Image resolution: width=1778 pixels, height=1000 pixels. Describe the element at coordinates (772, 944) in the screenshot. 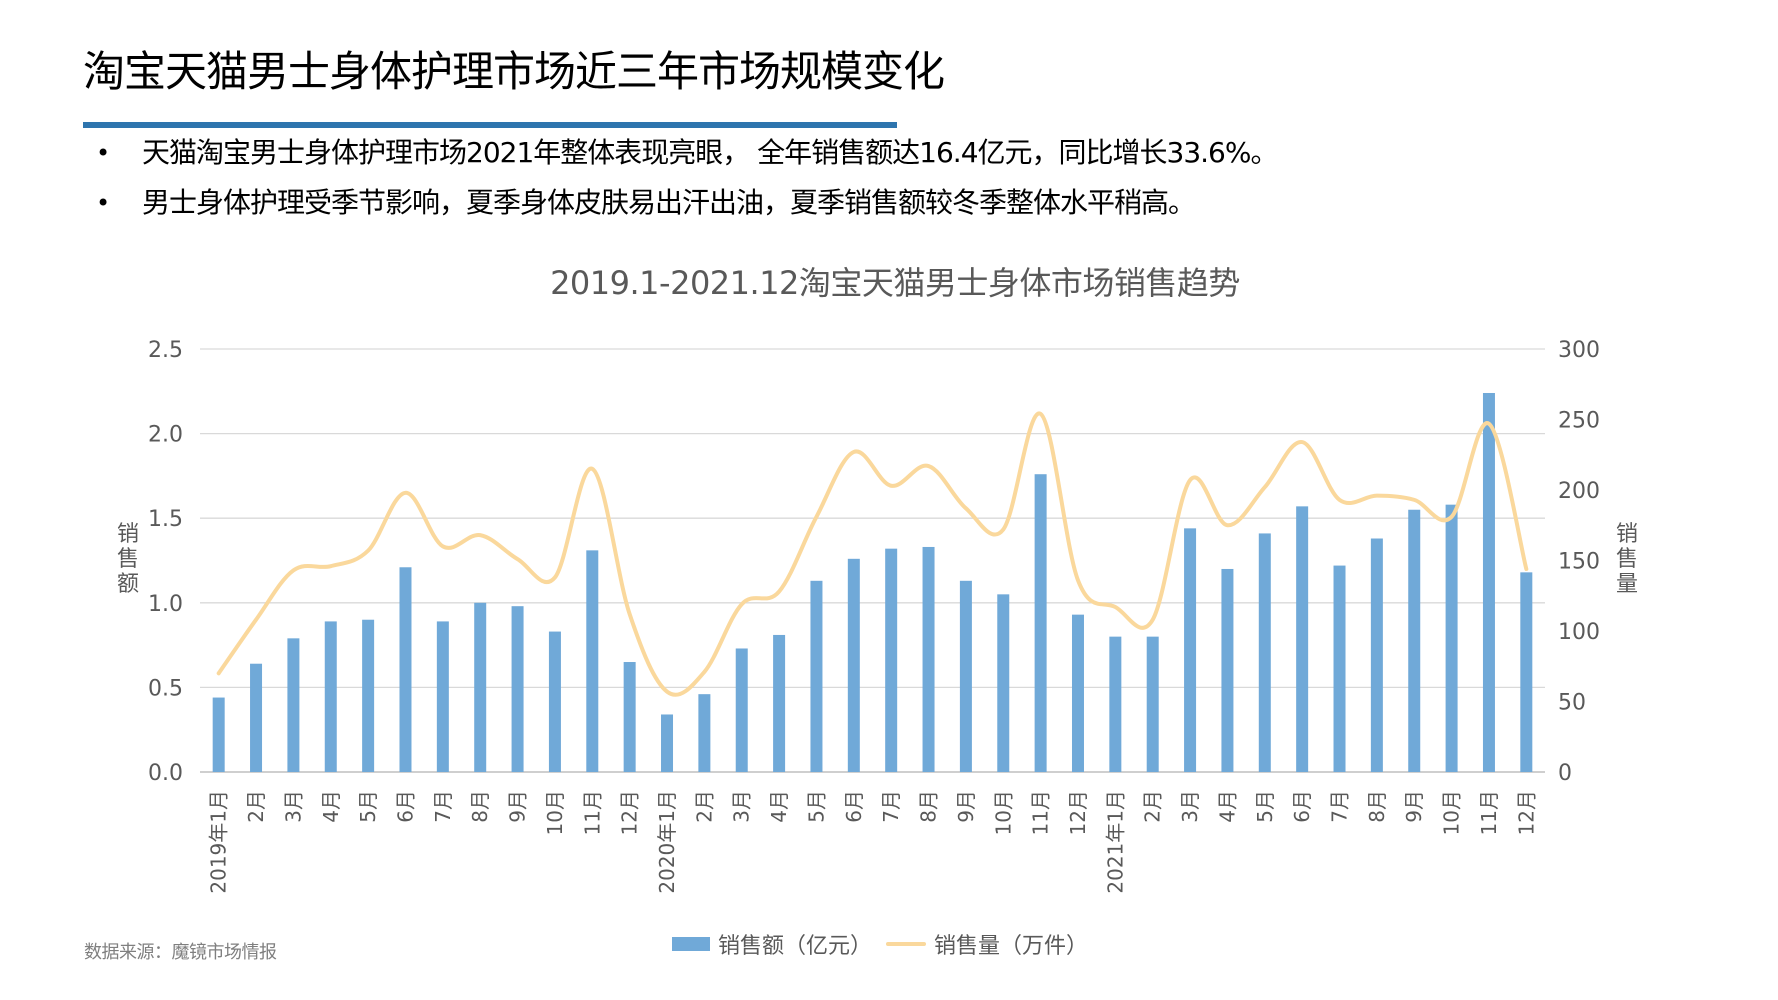

I see `legend-item-sales-amount: 销售额（亿元）` at that location.